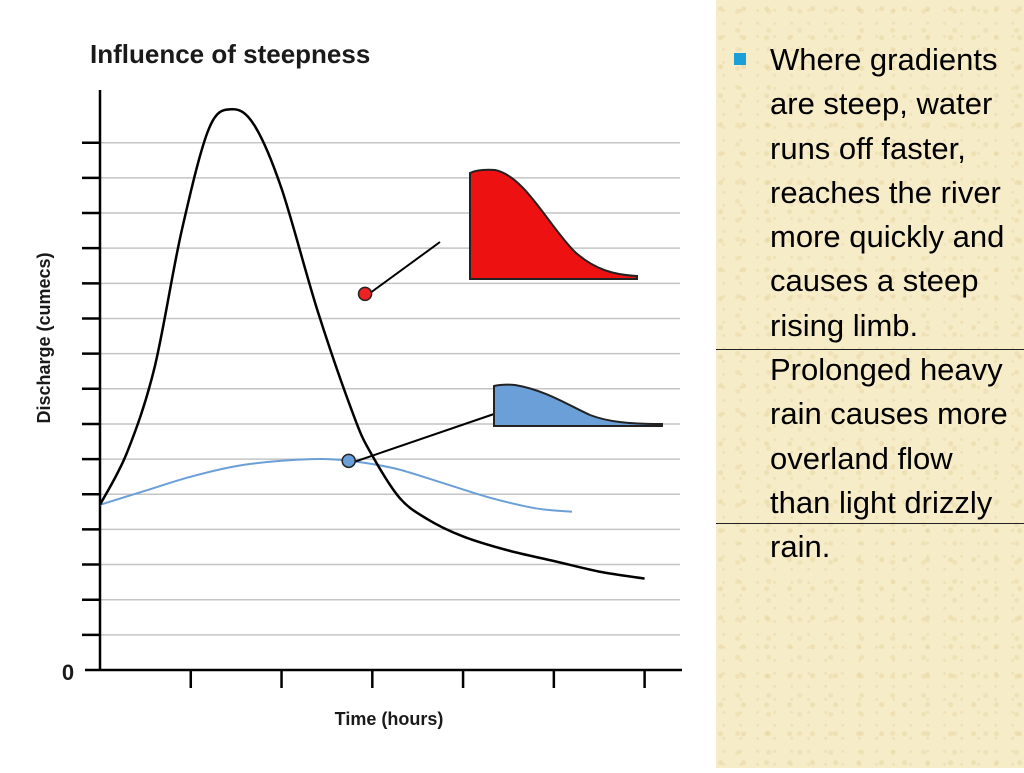  What do you see at coordinates (422, 438) in the screenshot?
I see `gentle-callout-line` at bounding box center [422, 438].